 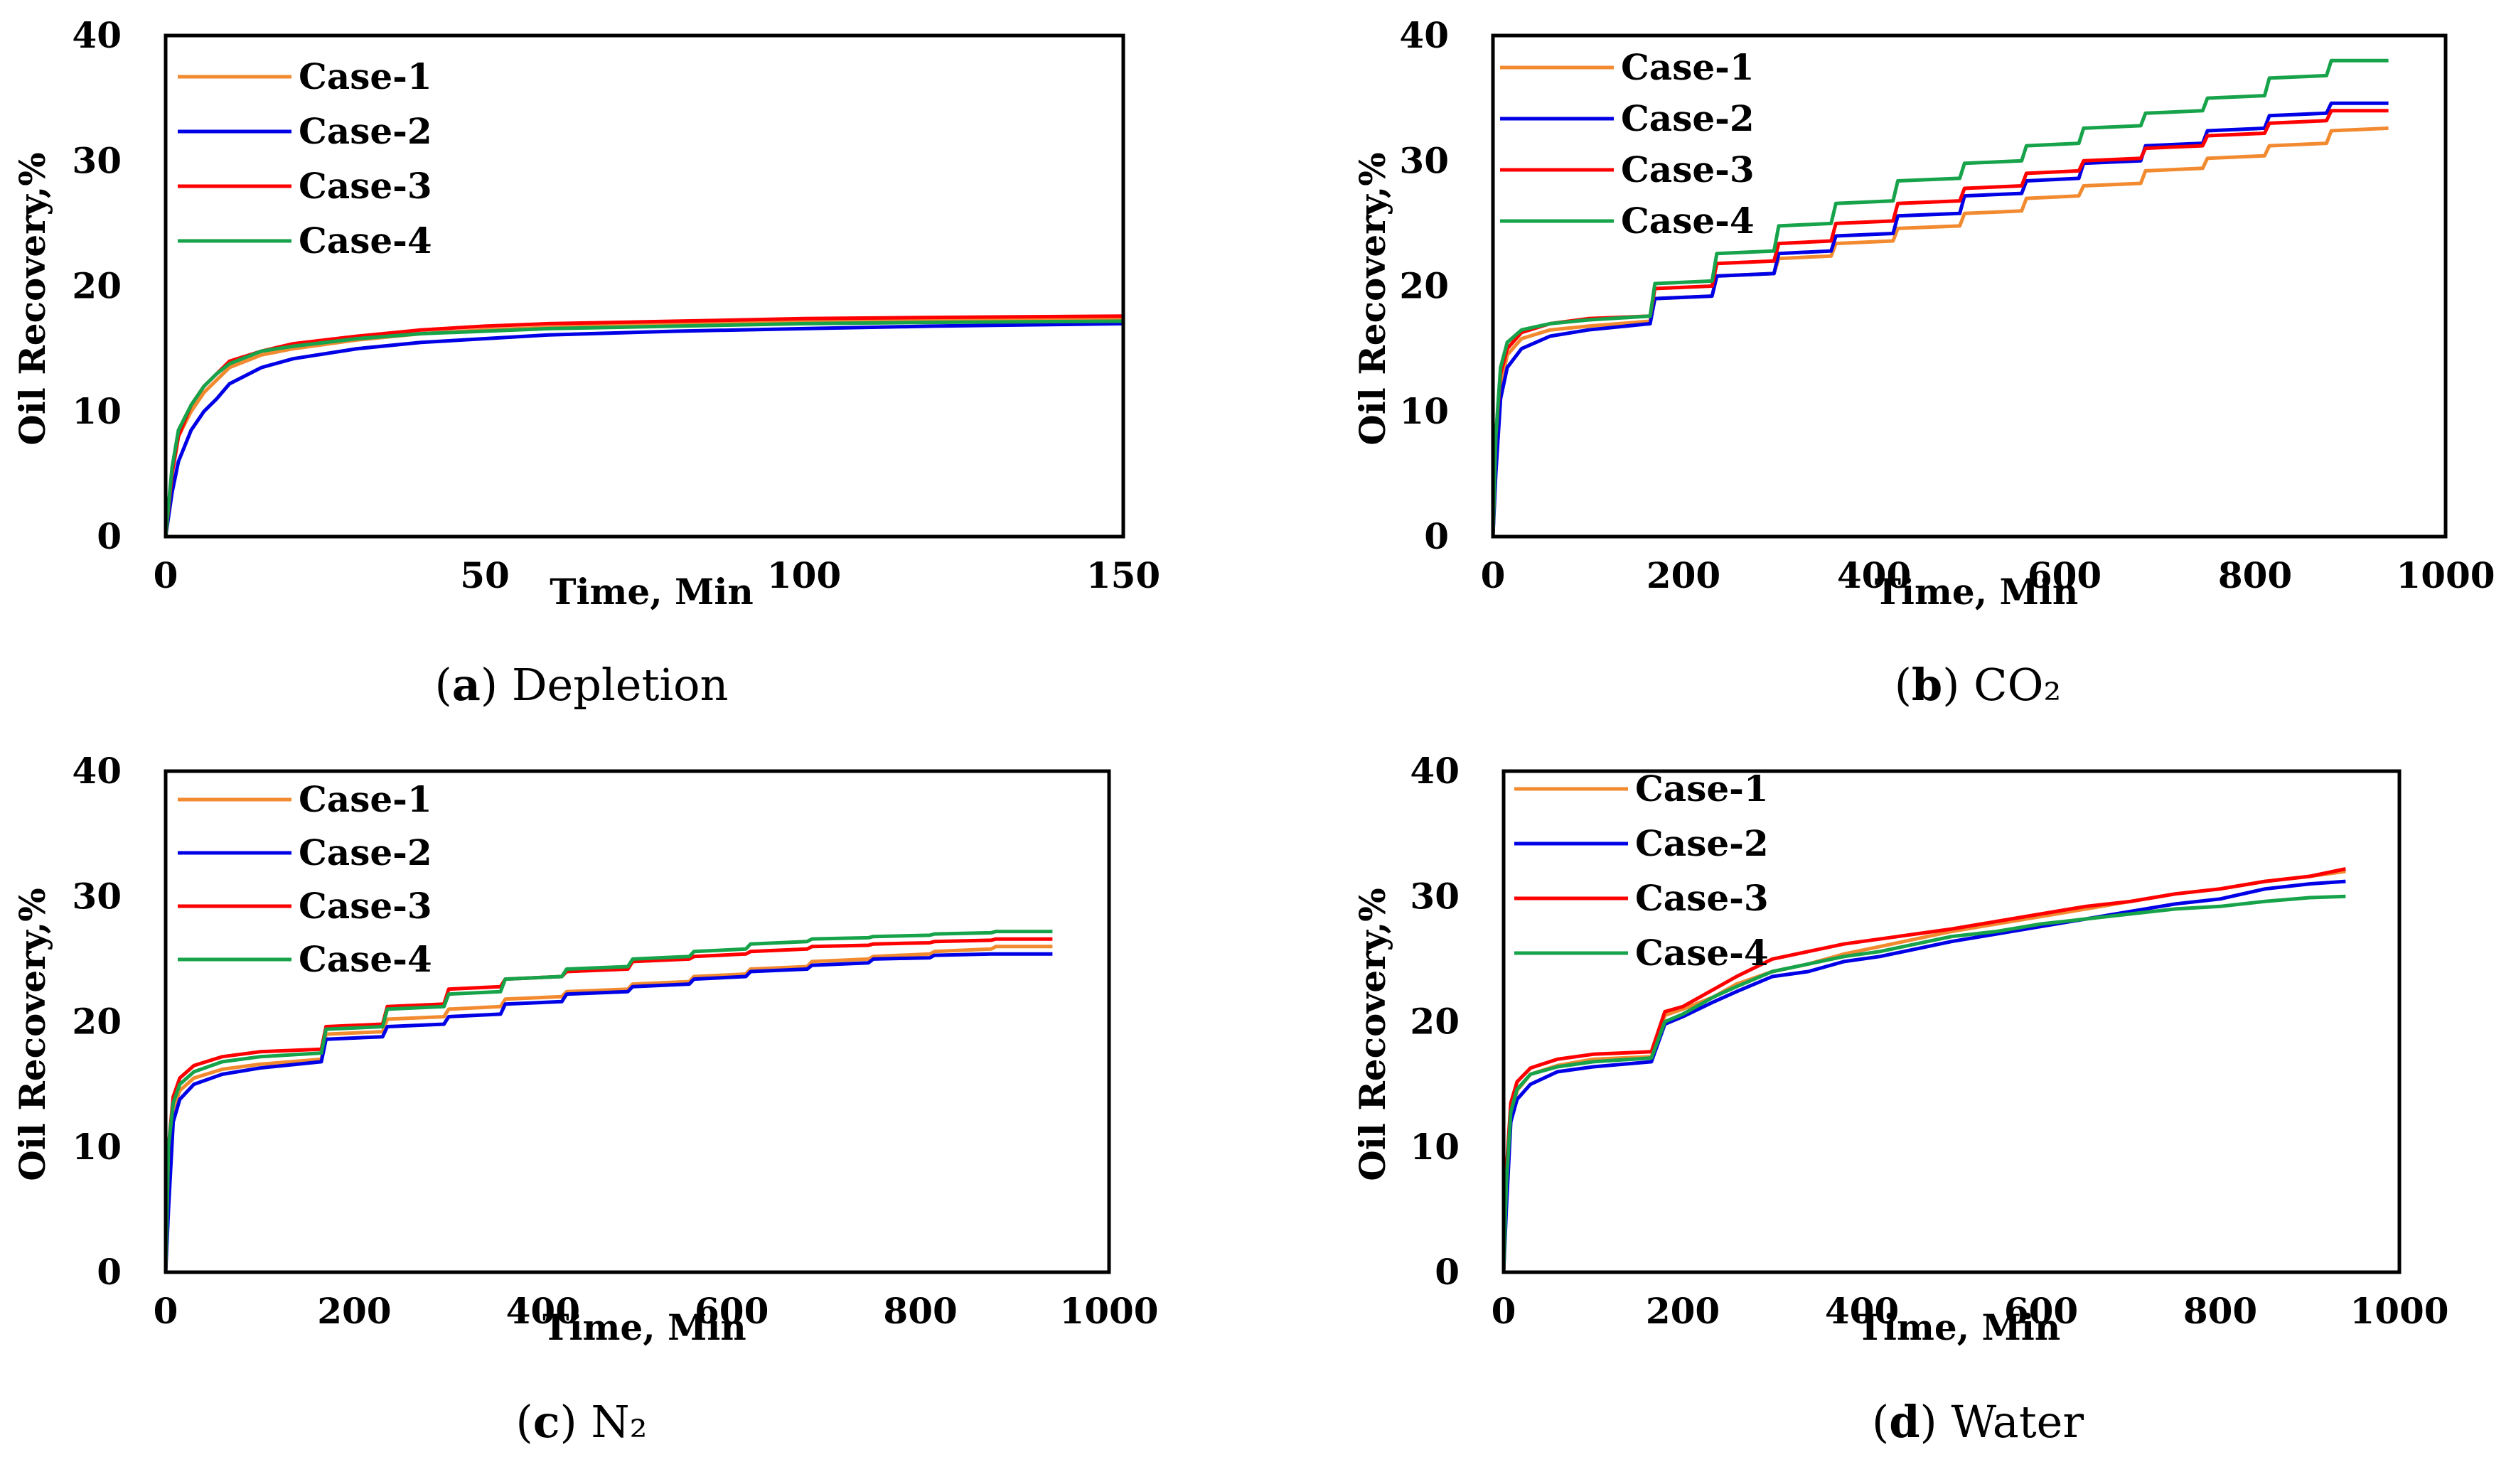 I want to click on panel-caption: (d) Water, so click(x=1978, y=1422).